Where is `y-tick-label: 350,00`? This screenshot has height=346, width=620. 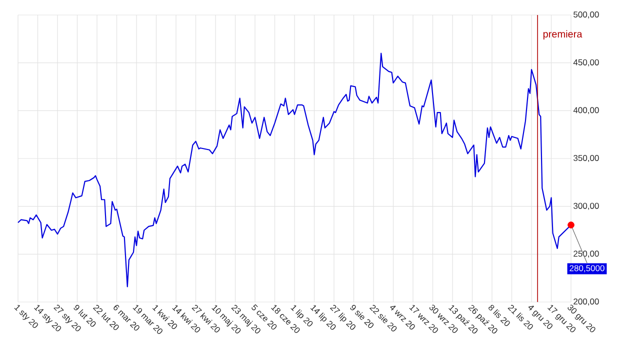 y-tick-label: 350,00 is located at coordinates (586, 158).